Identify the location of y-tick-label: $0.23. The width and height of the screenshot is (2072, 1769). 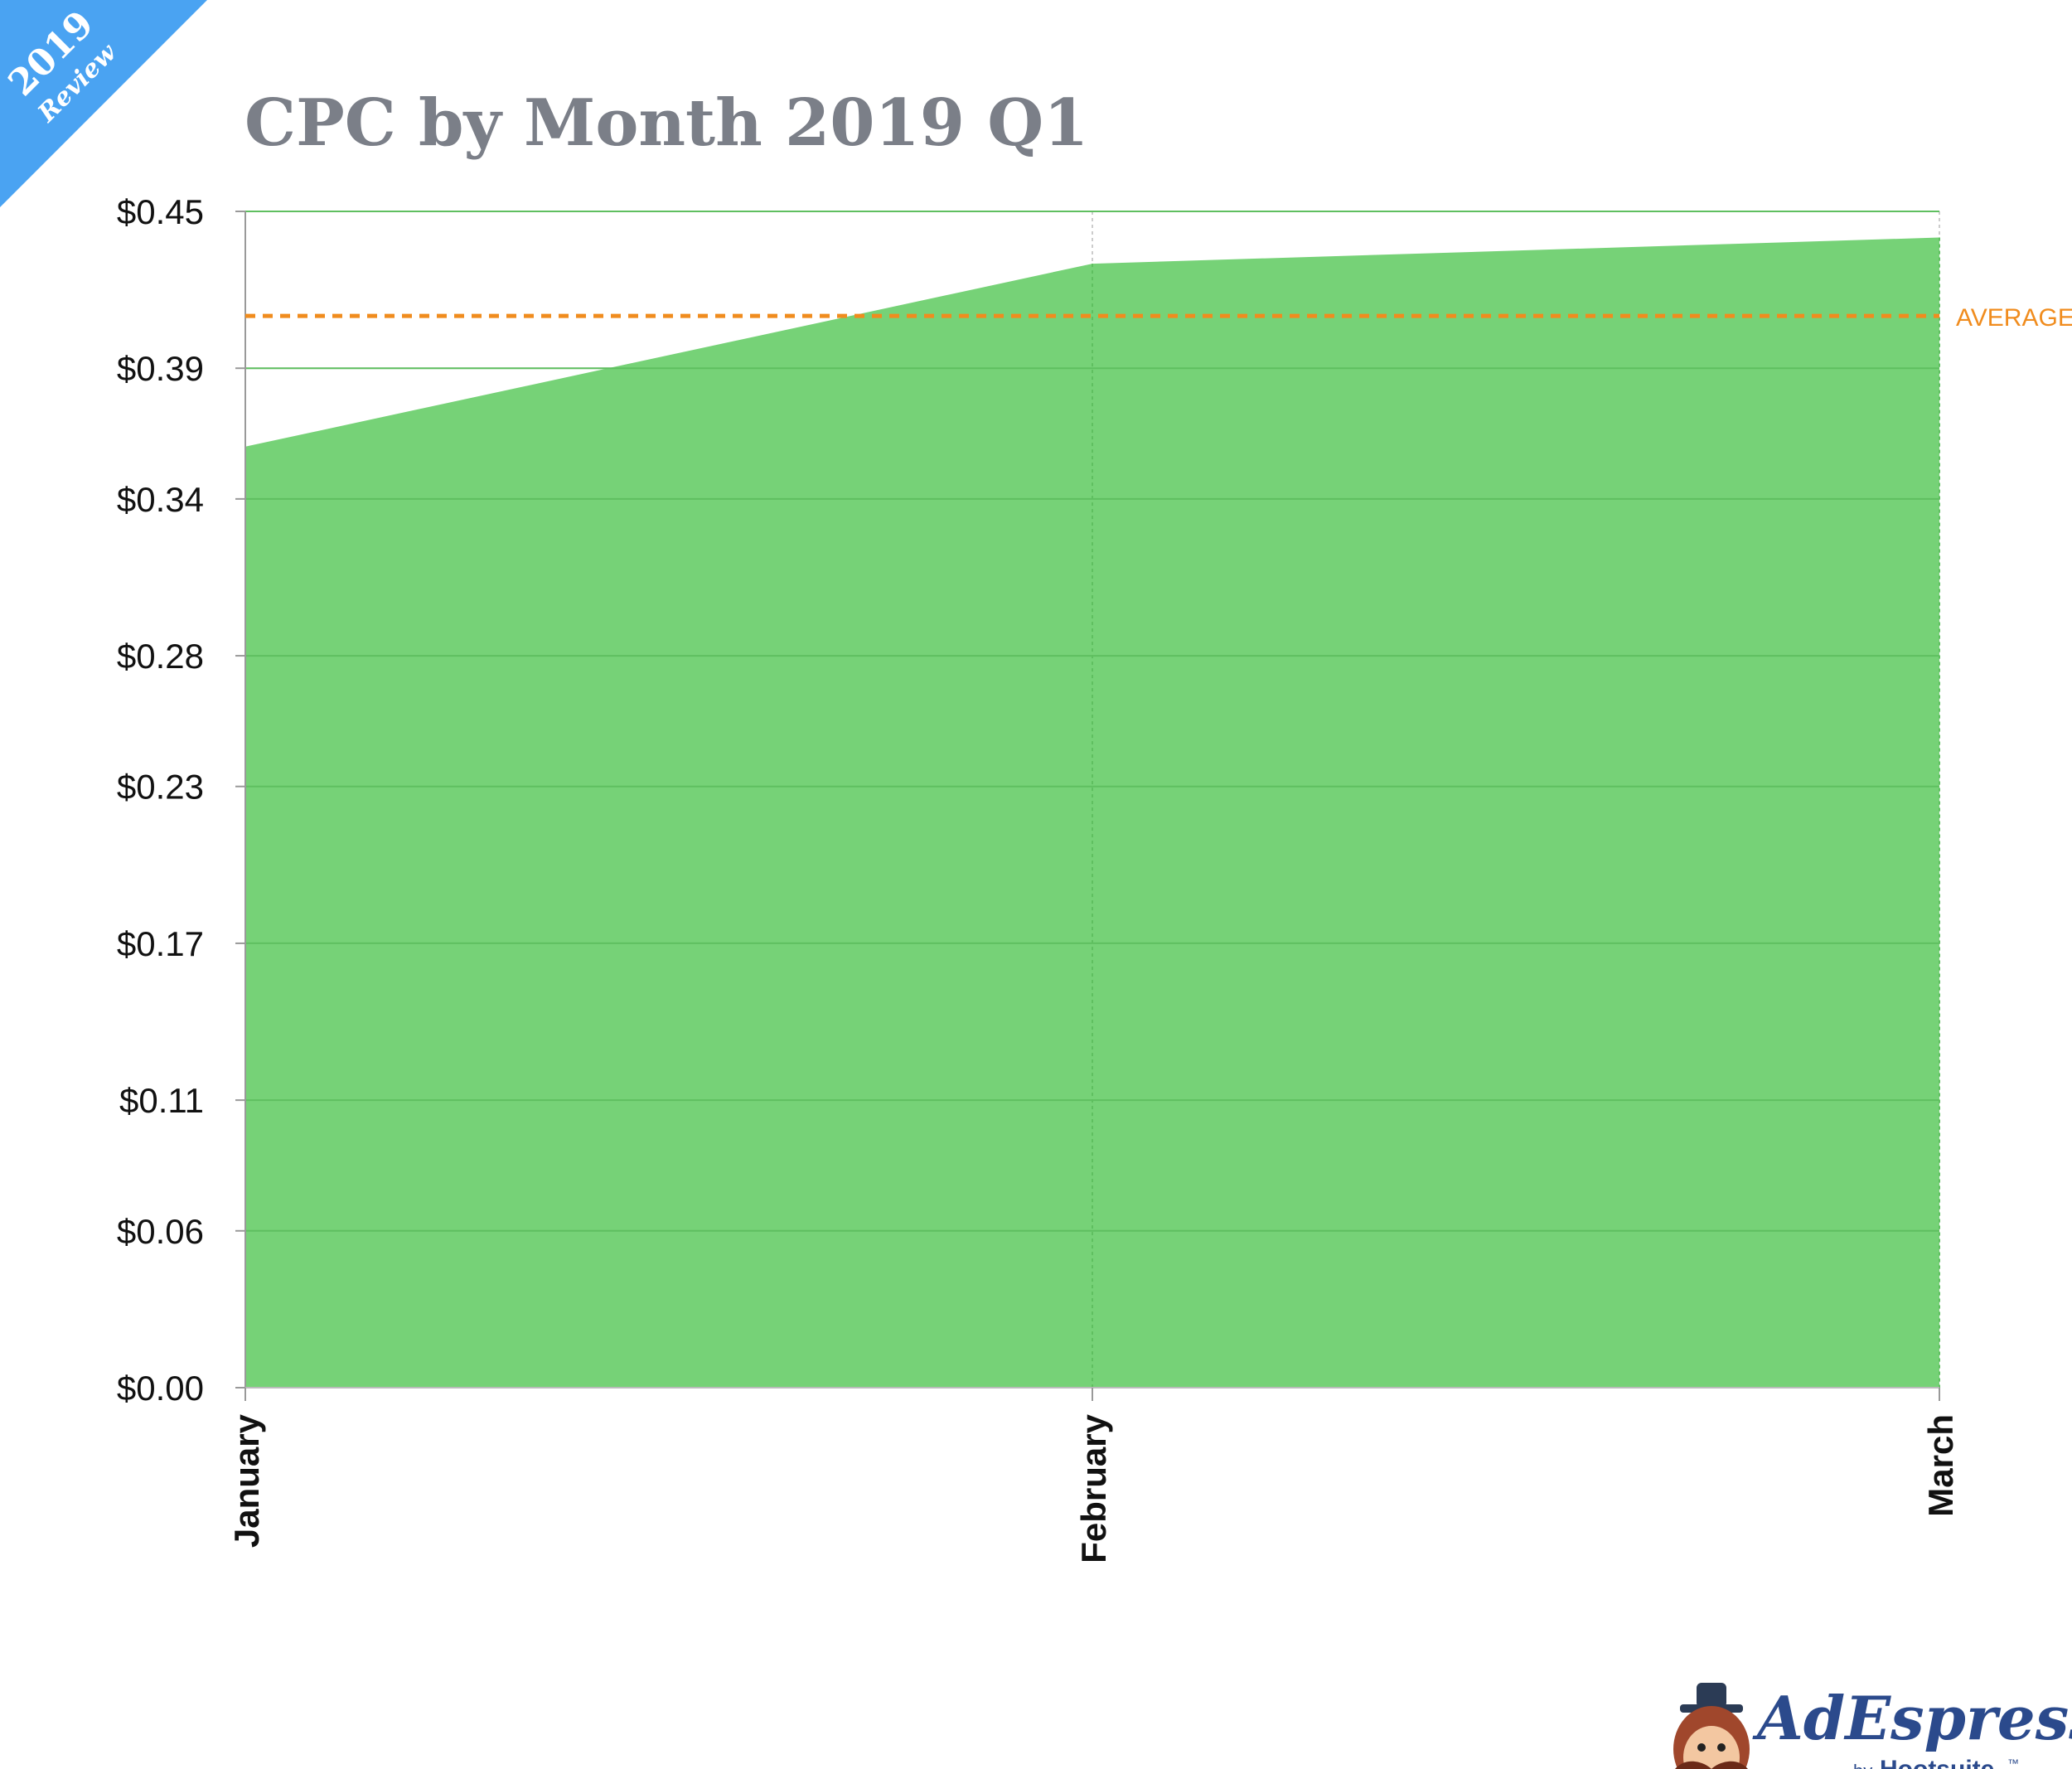
(160, 787).